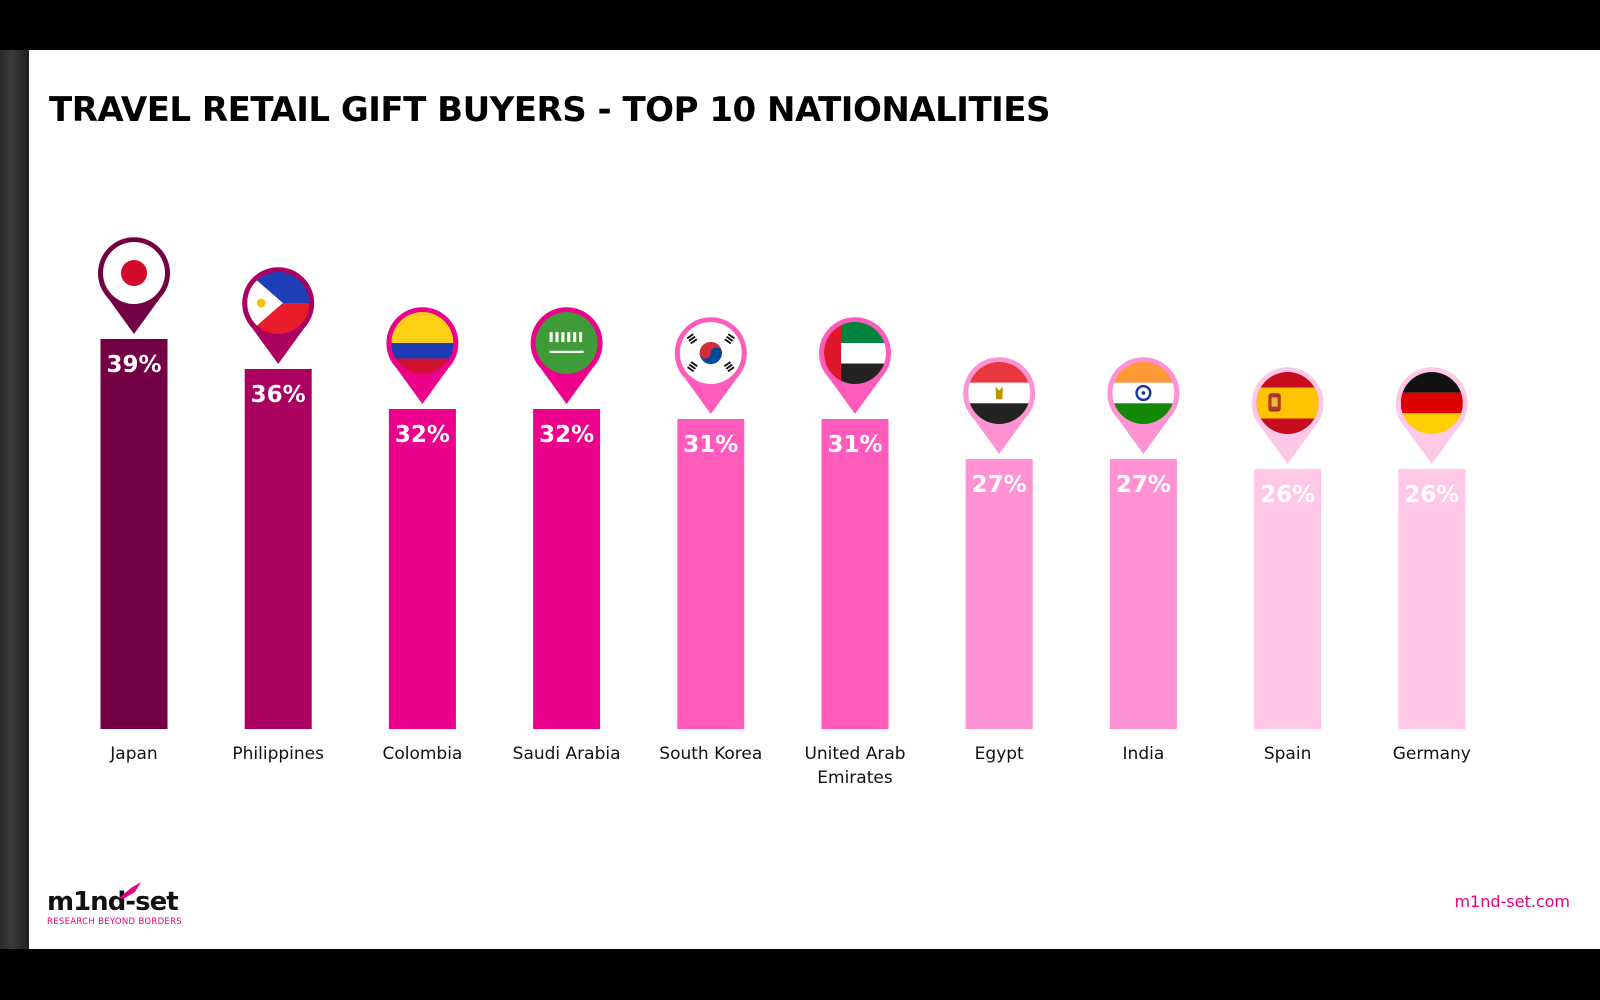 Image resolution: width=1600 pixels, height=1000 pixels. What do you see at coordinates (999, 485) in the screenshot?
I see `value-label-egypt: 27%` at bounding box center [999, 485].